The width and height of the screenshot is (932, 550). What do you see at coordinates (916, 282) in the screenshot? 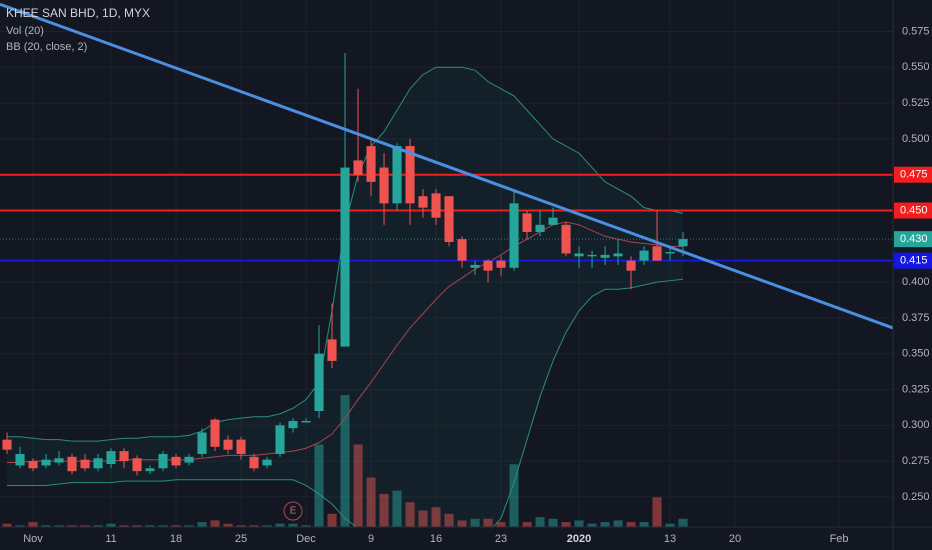
I see `y-tick-label: 0.400` at bounding box center [916, 282].